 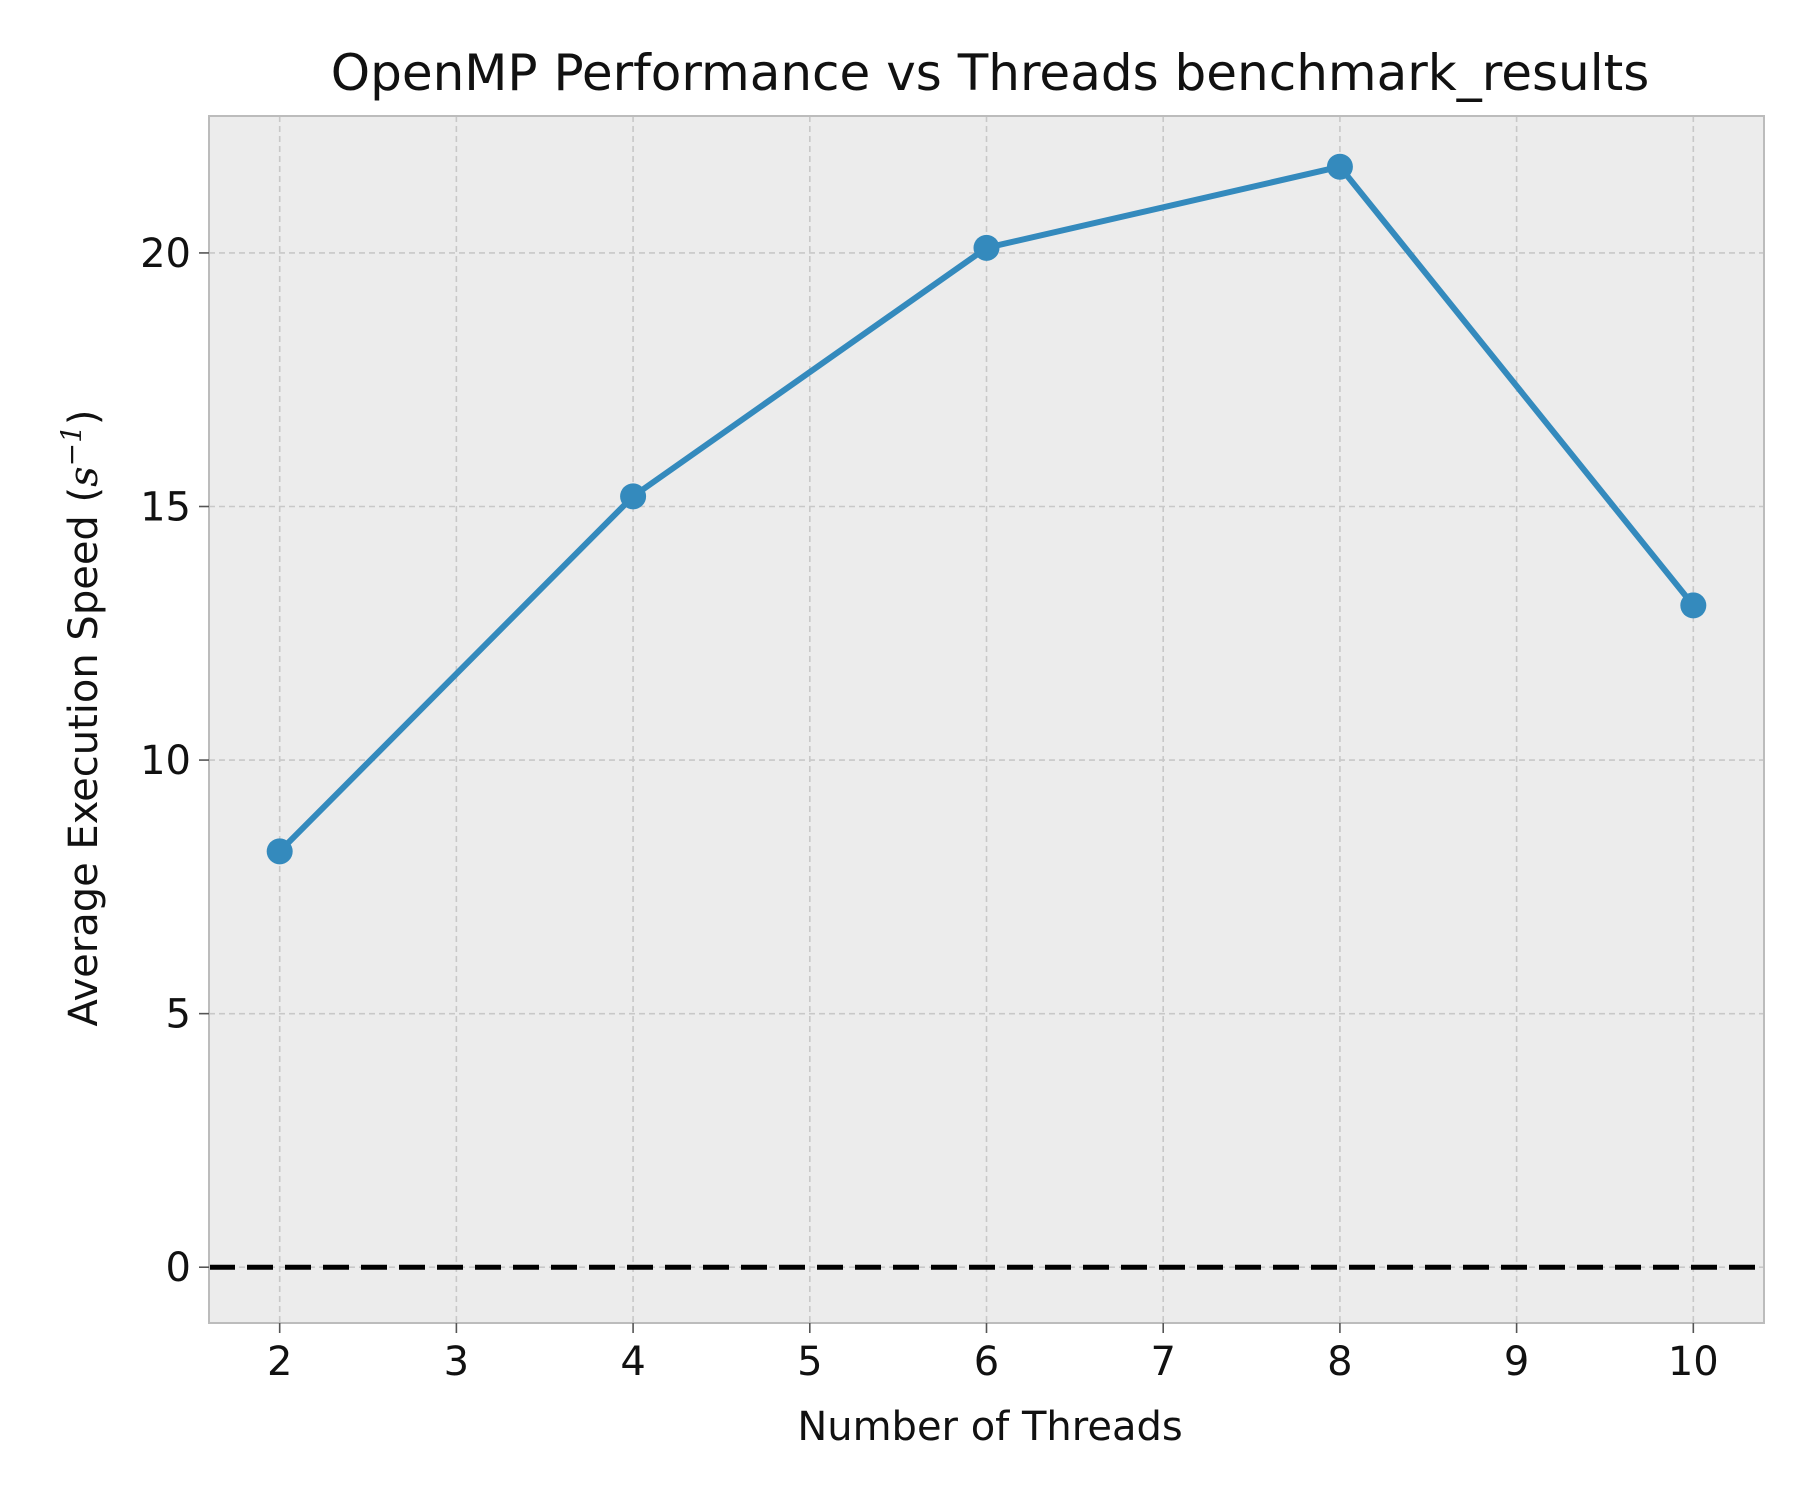 I want to click on x-tick-label: 3, so click(x=456, y=1362).